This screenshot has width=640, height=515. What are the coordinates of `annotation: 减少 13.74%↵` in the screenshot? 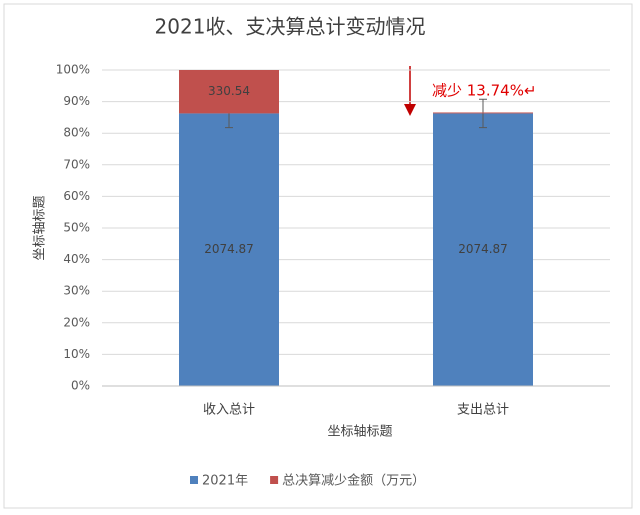 It's located at (484, 91).